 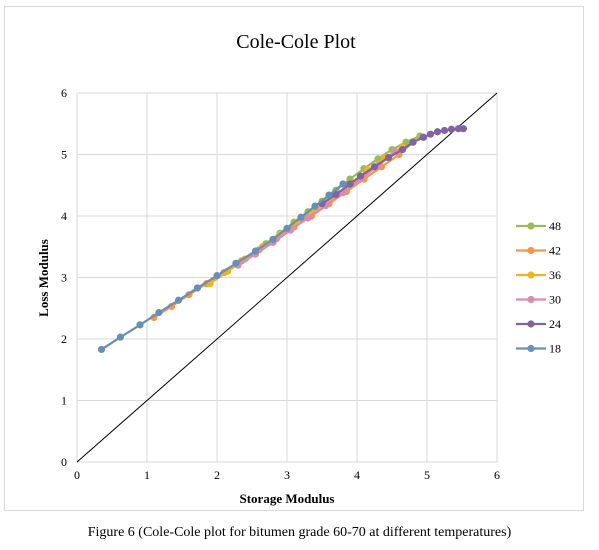 What do you see at coordinates (497, 475) in the screenshot?
I see `x-tick-label: 6` at bounding box center [497, 475].